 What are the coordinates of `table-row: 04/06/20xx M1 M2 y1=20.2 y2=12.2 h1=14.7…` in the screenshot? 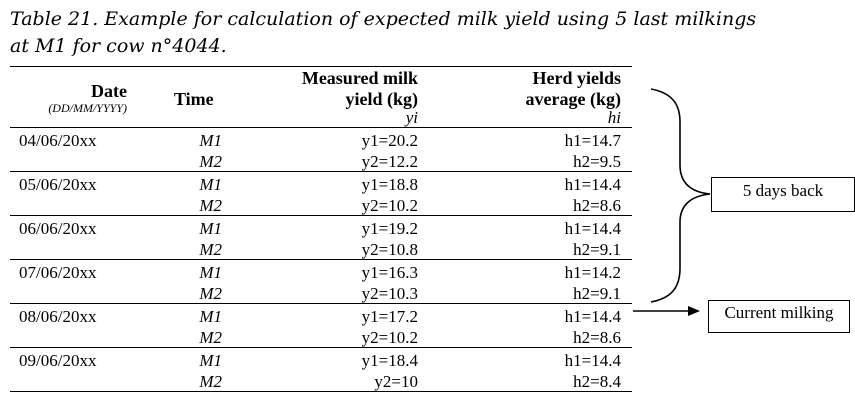 It's located at (321, 149).